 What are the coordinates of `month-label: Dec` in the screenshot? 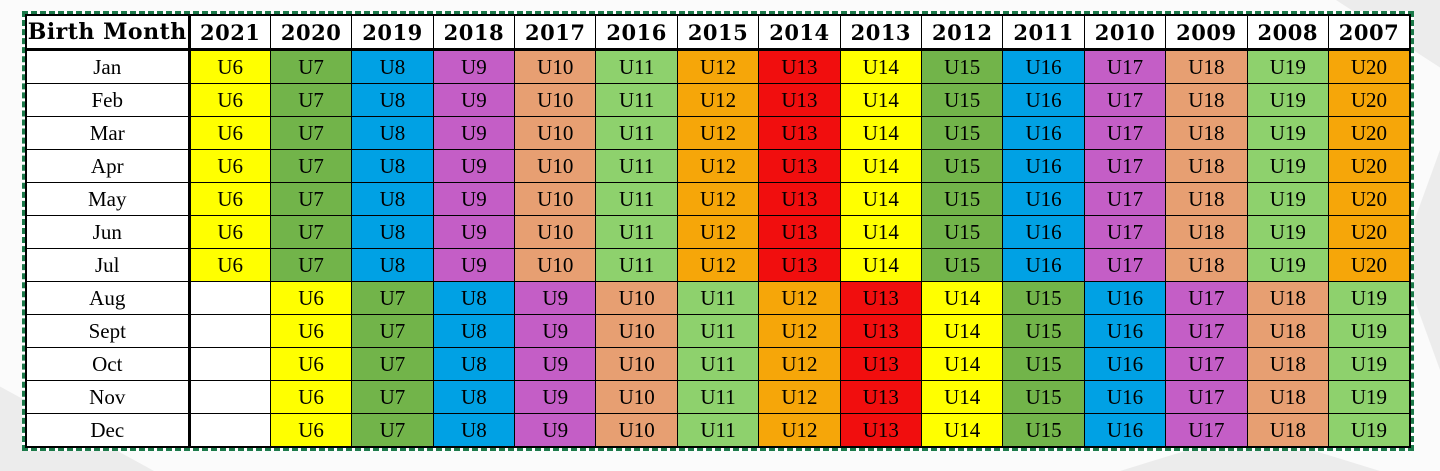 It's located at (108, 430).